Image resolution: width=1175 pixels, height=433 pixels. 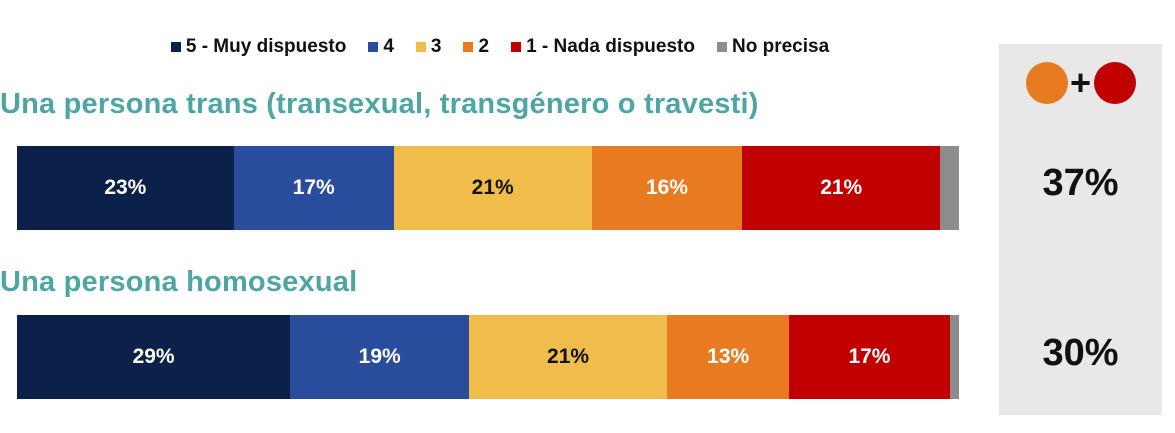 I want to click on summary-symbol: +, so click(x=1080, y=83).